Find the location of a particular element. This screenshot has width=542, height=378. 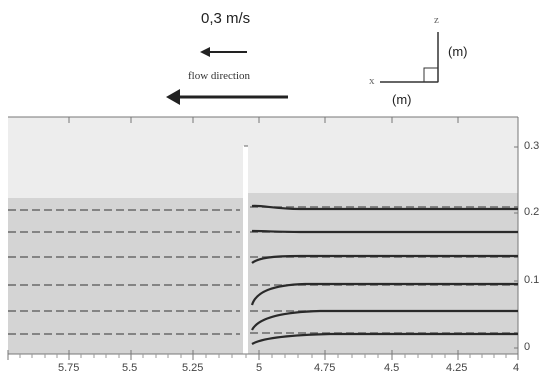

x-tick-label: 5 is located at coordinates (259, 368).